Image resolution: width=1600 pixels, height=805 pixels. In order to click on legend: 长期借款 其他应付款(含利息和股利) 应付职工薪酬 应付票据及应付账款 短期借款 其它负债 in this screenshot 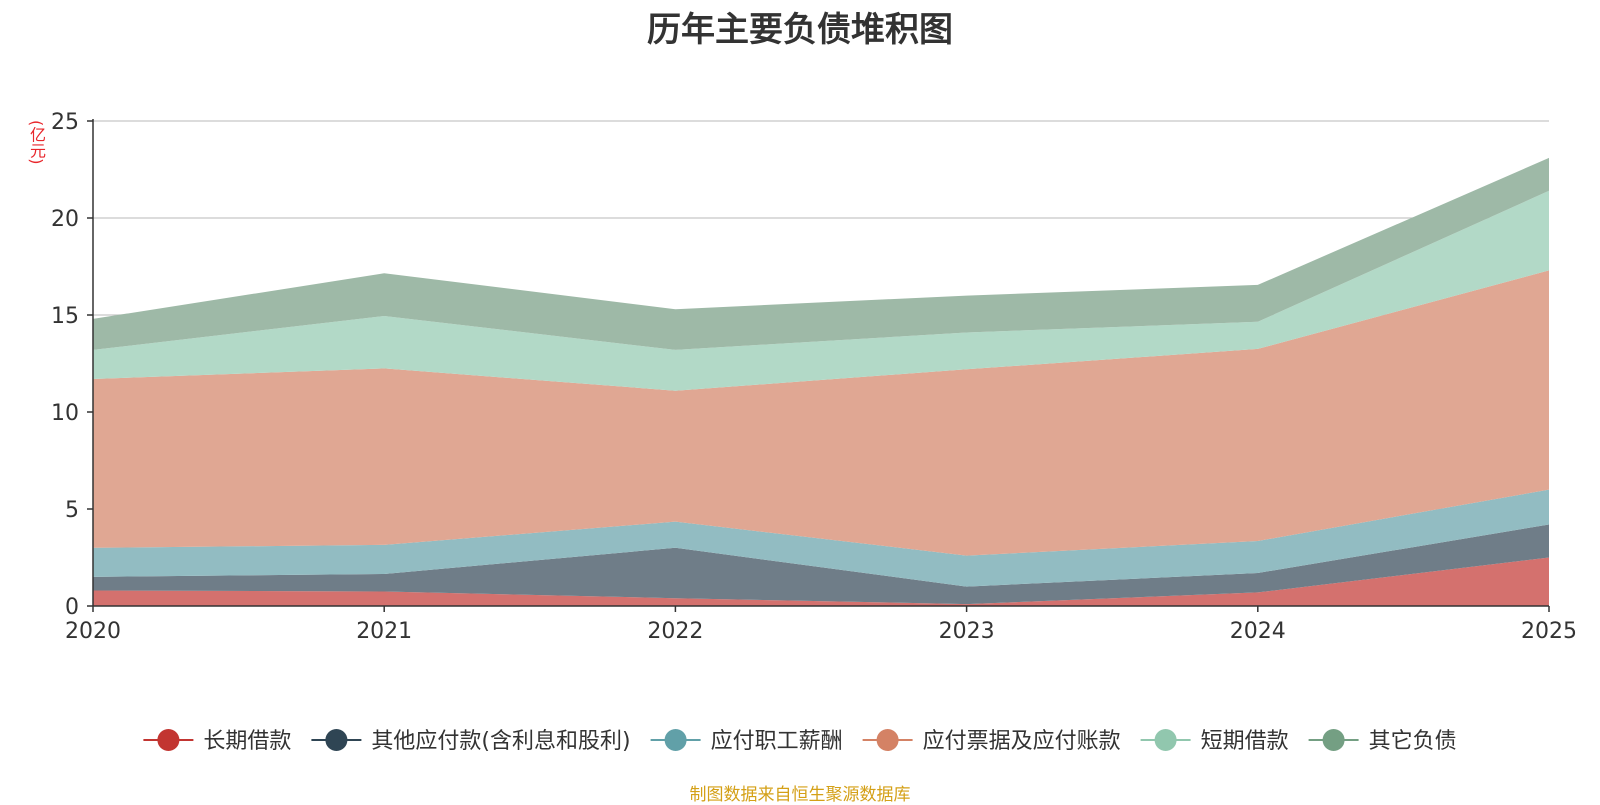, I will do `click(800, 741)`.